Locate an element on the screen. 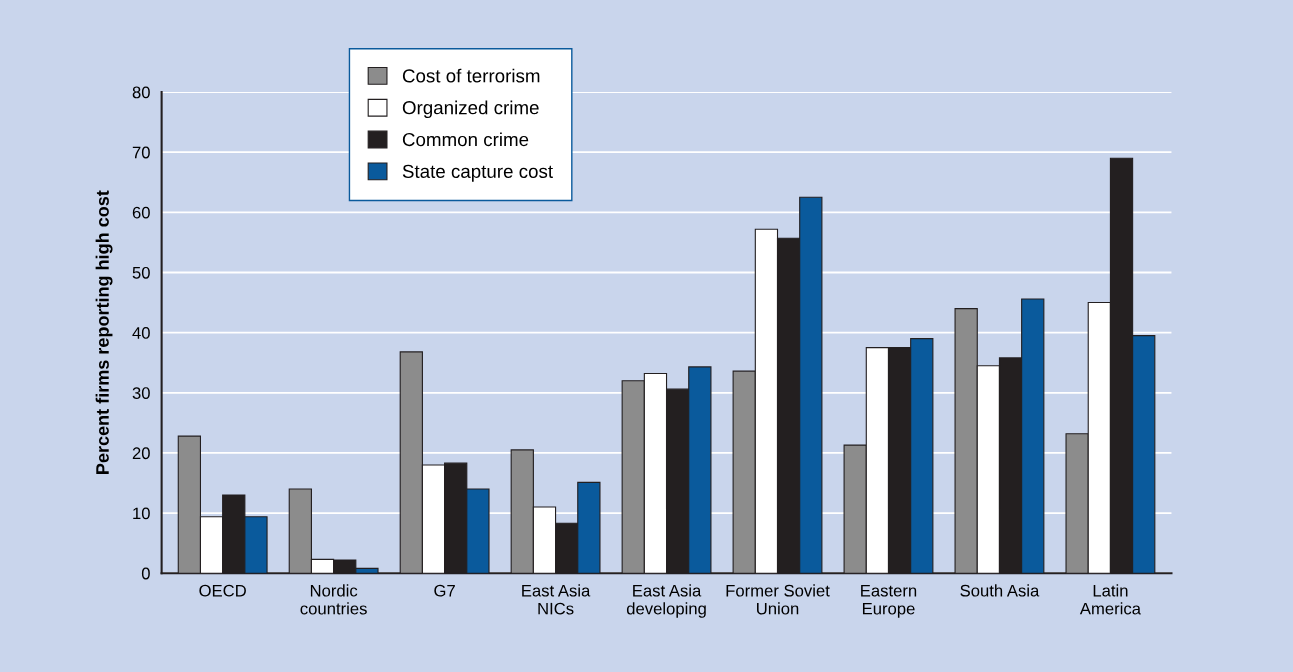 The image size is (1293, 672). y-tick-label: 40 is located at coordinates (141, 333).